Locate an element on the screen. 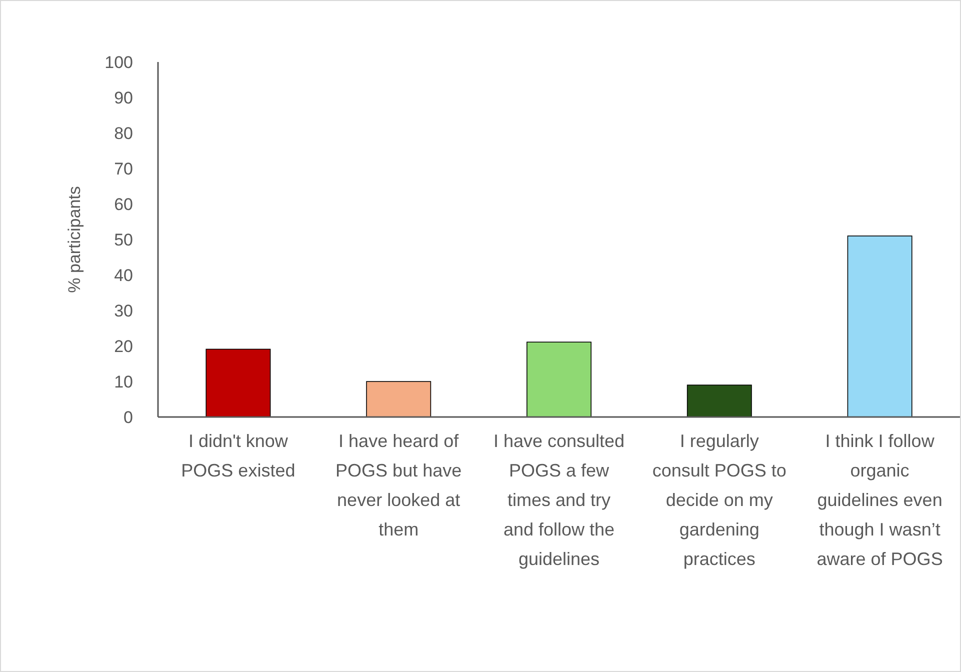 The image size is (961, 672). y-tick-label: 80 is located at coordinates (123, 133).